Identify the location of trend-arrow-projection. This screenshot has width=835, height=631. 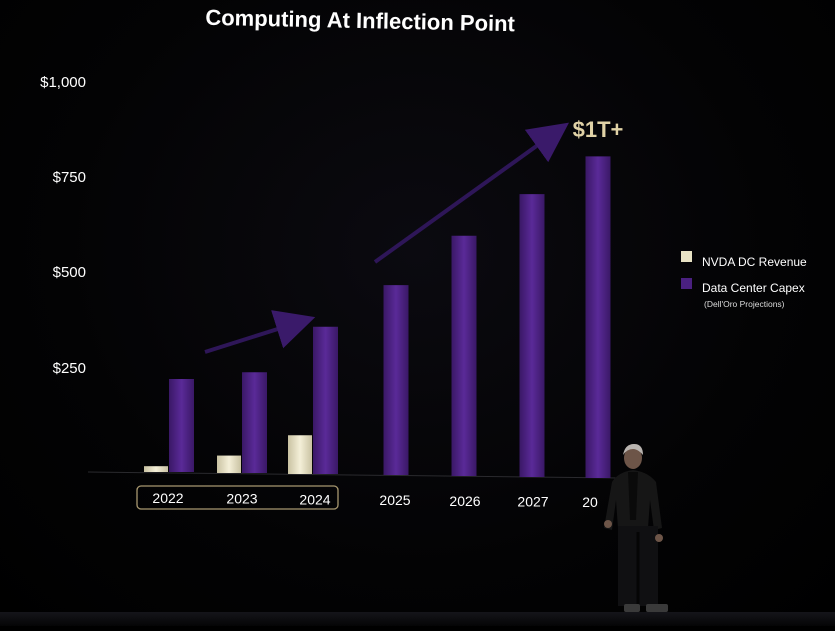
(471, 193).